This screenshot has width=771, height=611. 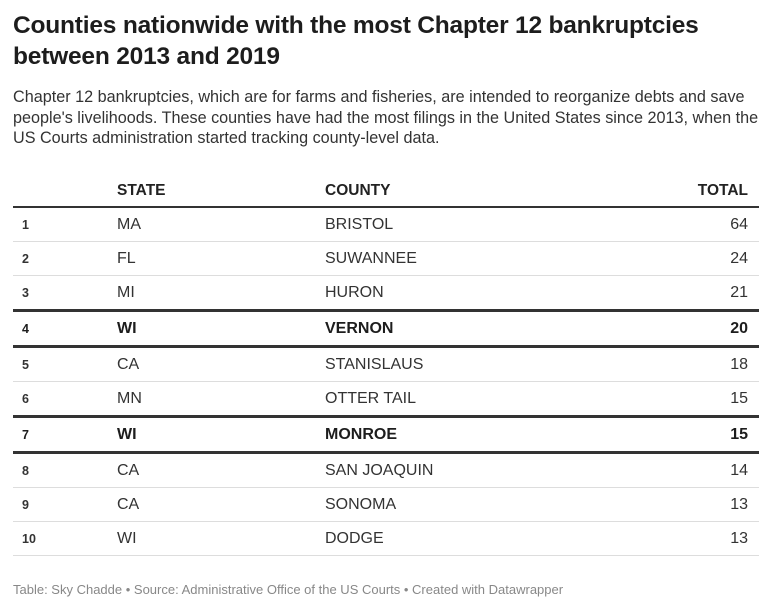 What do you see at coordinates (65, 399) in the screenshot?
I see `rank-cell: 6` at bounding box center [65, 399].